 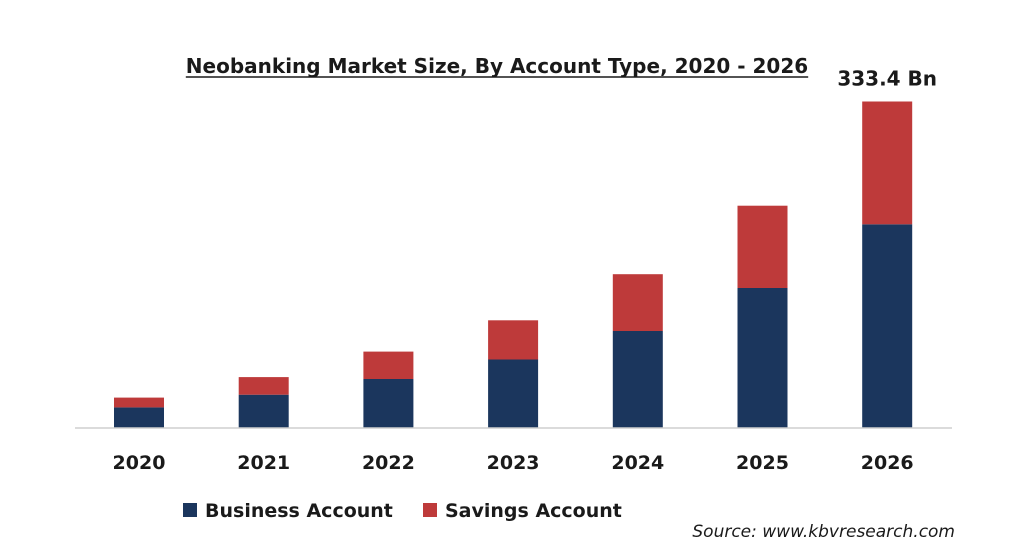 What do you see at coordinates (388, 365) in the screenshot?
I see `bar-savings-account-2022` at bounding box center [388, 365].